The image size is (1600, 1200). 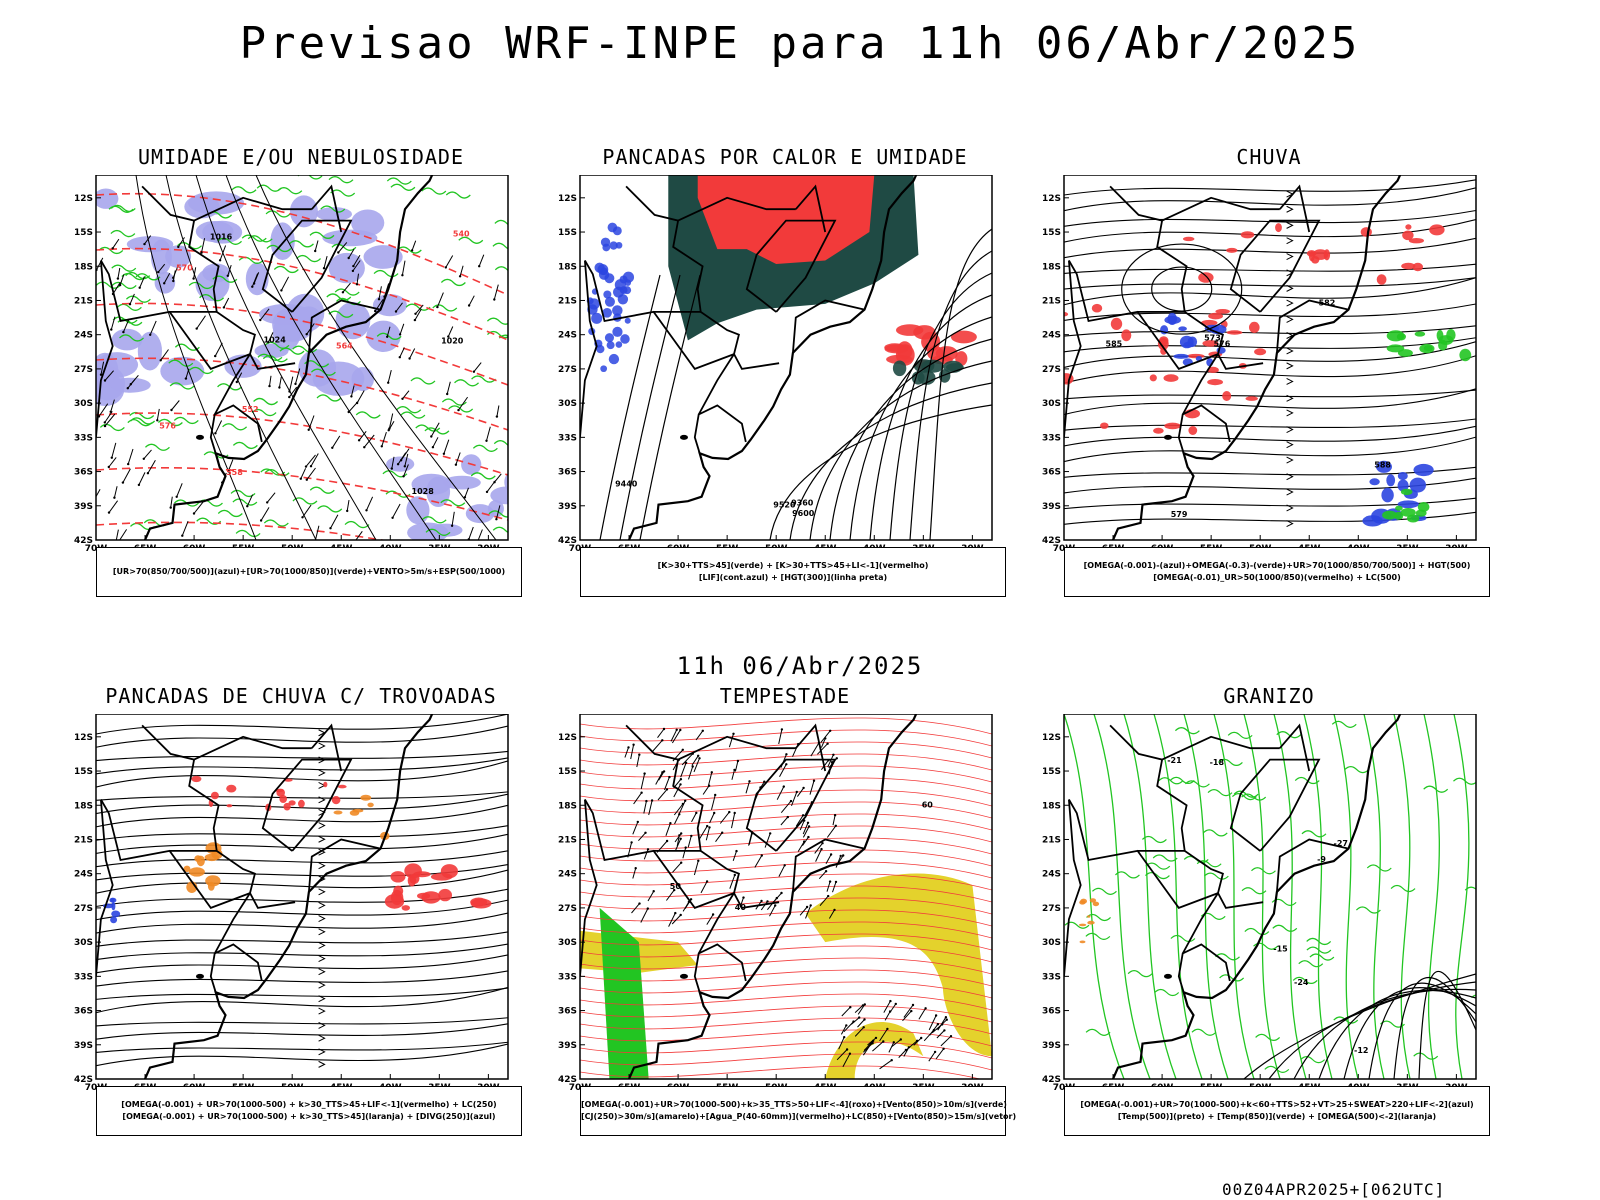 I want to click on omega-green-area, so click(x=1451, y=335).